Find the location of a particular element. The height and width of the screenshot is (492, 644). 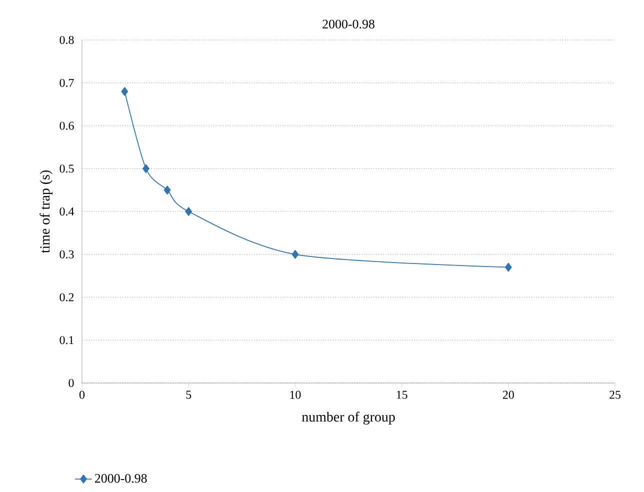

y-tick-label: 0.7 is located at coordinates (67, 82).